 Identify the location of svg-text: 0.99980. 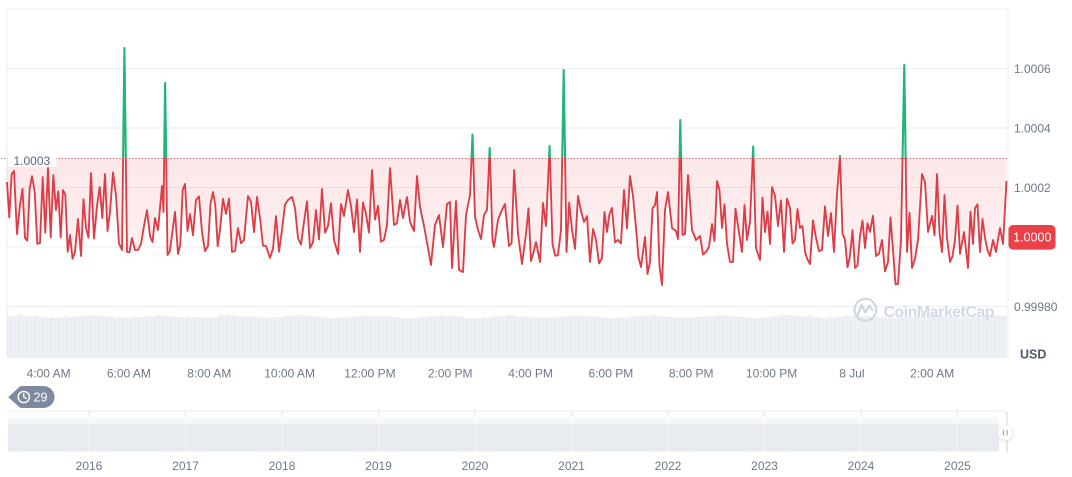
(1036, 307).